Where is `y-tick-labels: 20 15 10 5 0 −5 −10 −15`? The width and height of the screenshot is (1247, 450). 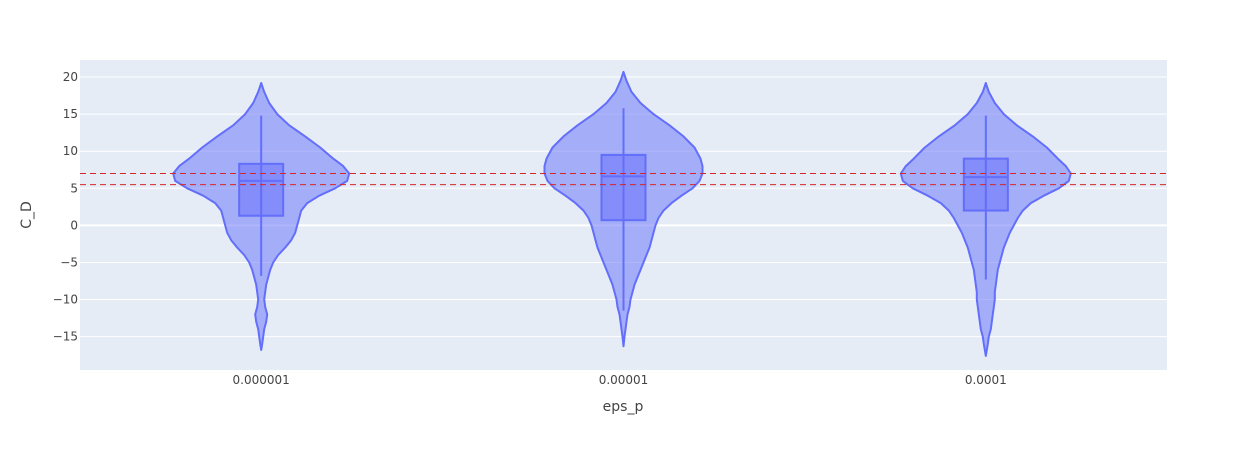 y-tick-labels: 20 15 10 5 0 −5 −10 −15 is located at coordinates (65, 207).